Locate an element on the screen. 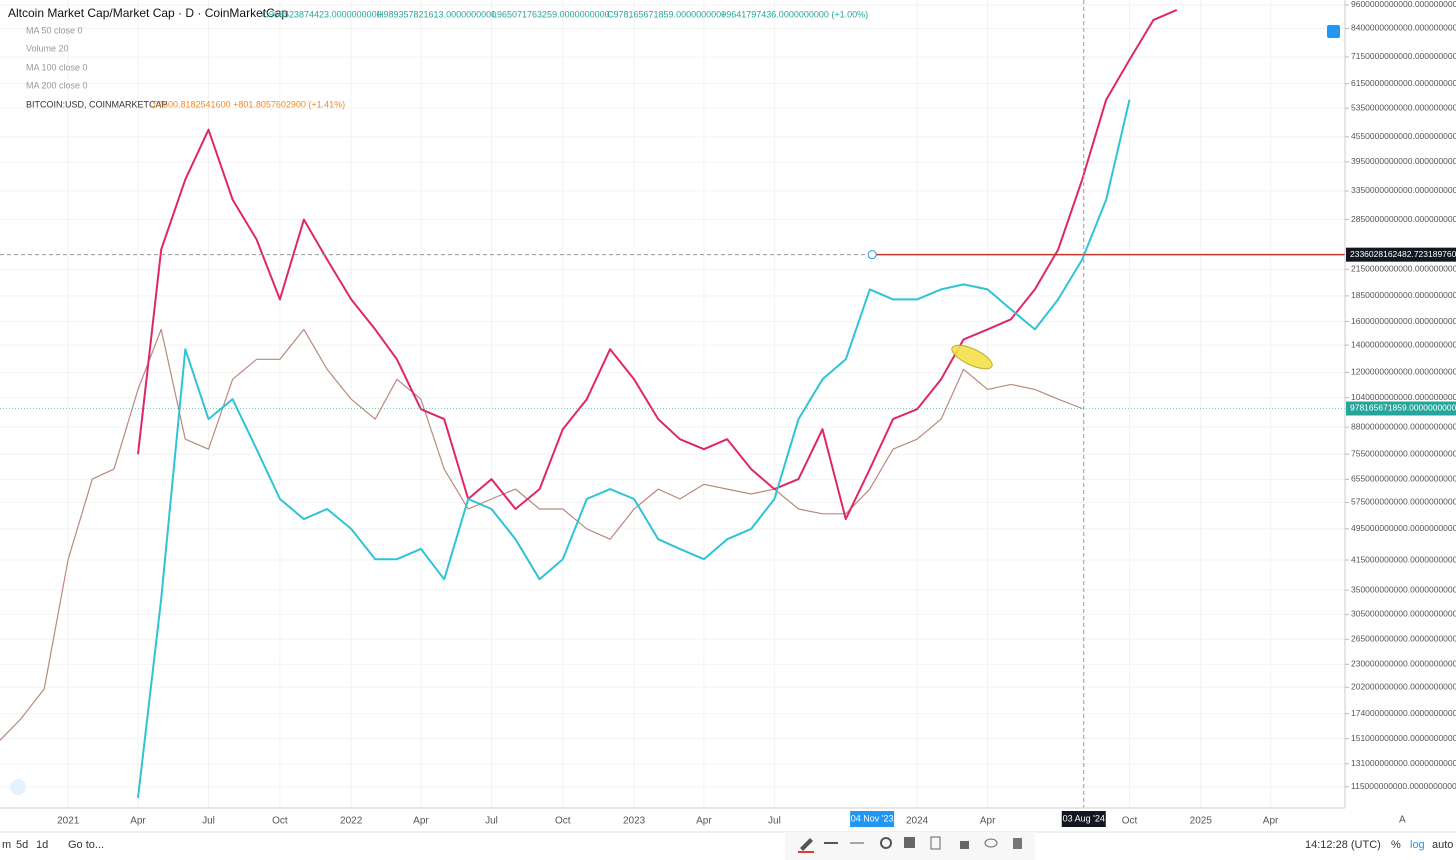 The width and height of the screenshot is (1456, 860). clock: 14:12:28 (UTC) is located at coordinates (1343, 845).